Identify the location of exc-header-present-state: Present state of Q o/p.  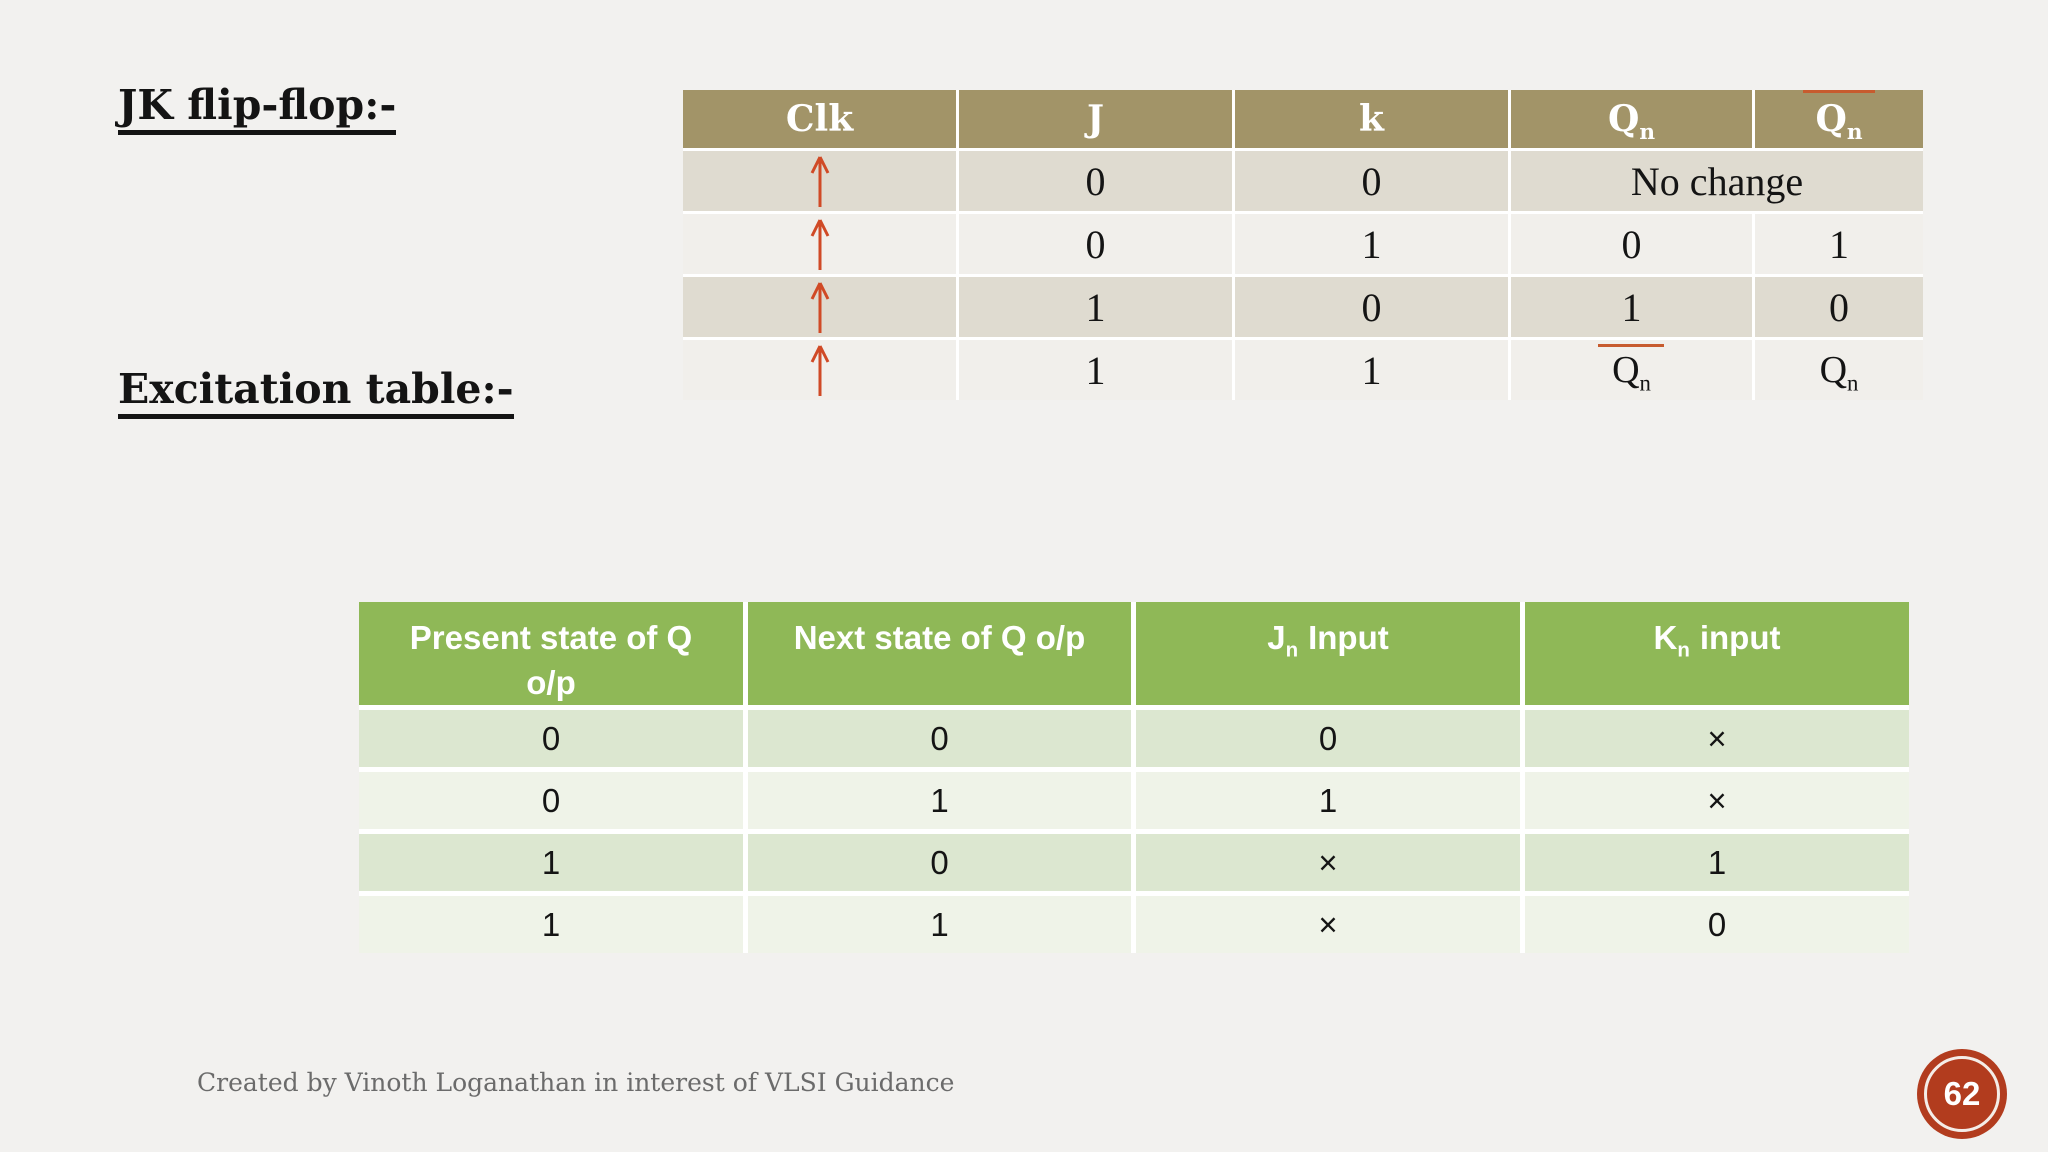
(551, 653).